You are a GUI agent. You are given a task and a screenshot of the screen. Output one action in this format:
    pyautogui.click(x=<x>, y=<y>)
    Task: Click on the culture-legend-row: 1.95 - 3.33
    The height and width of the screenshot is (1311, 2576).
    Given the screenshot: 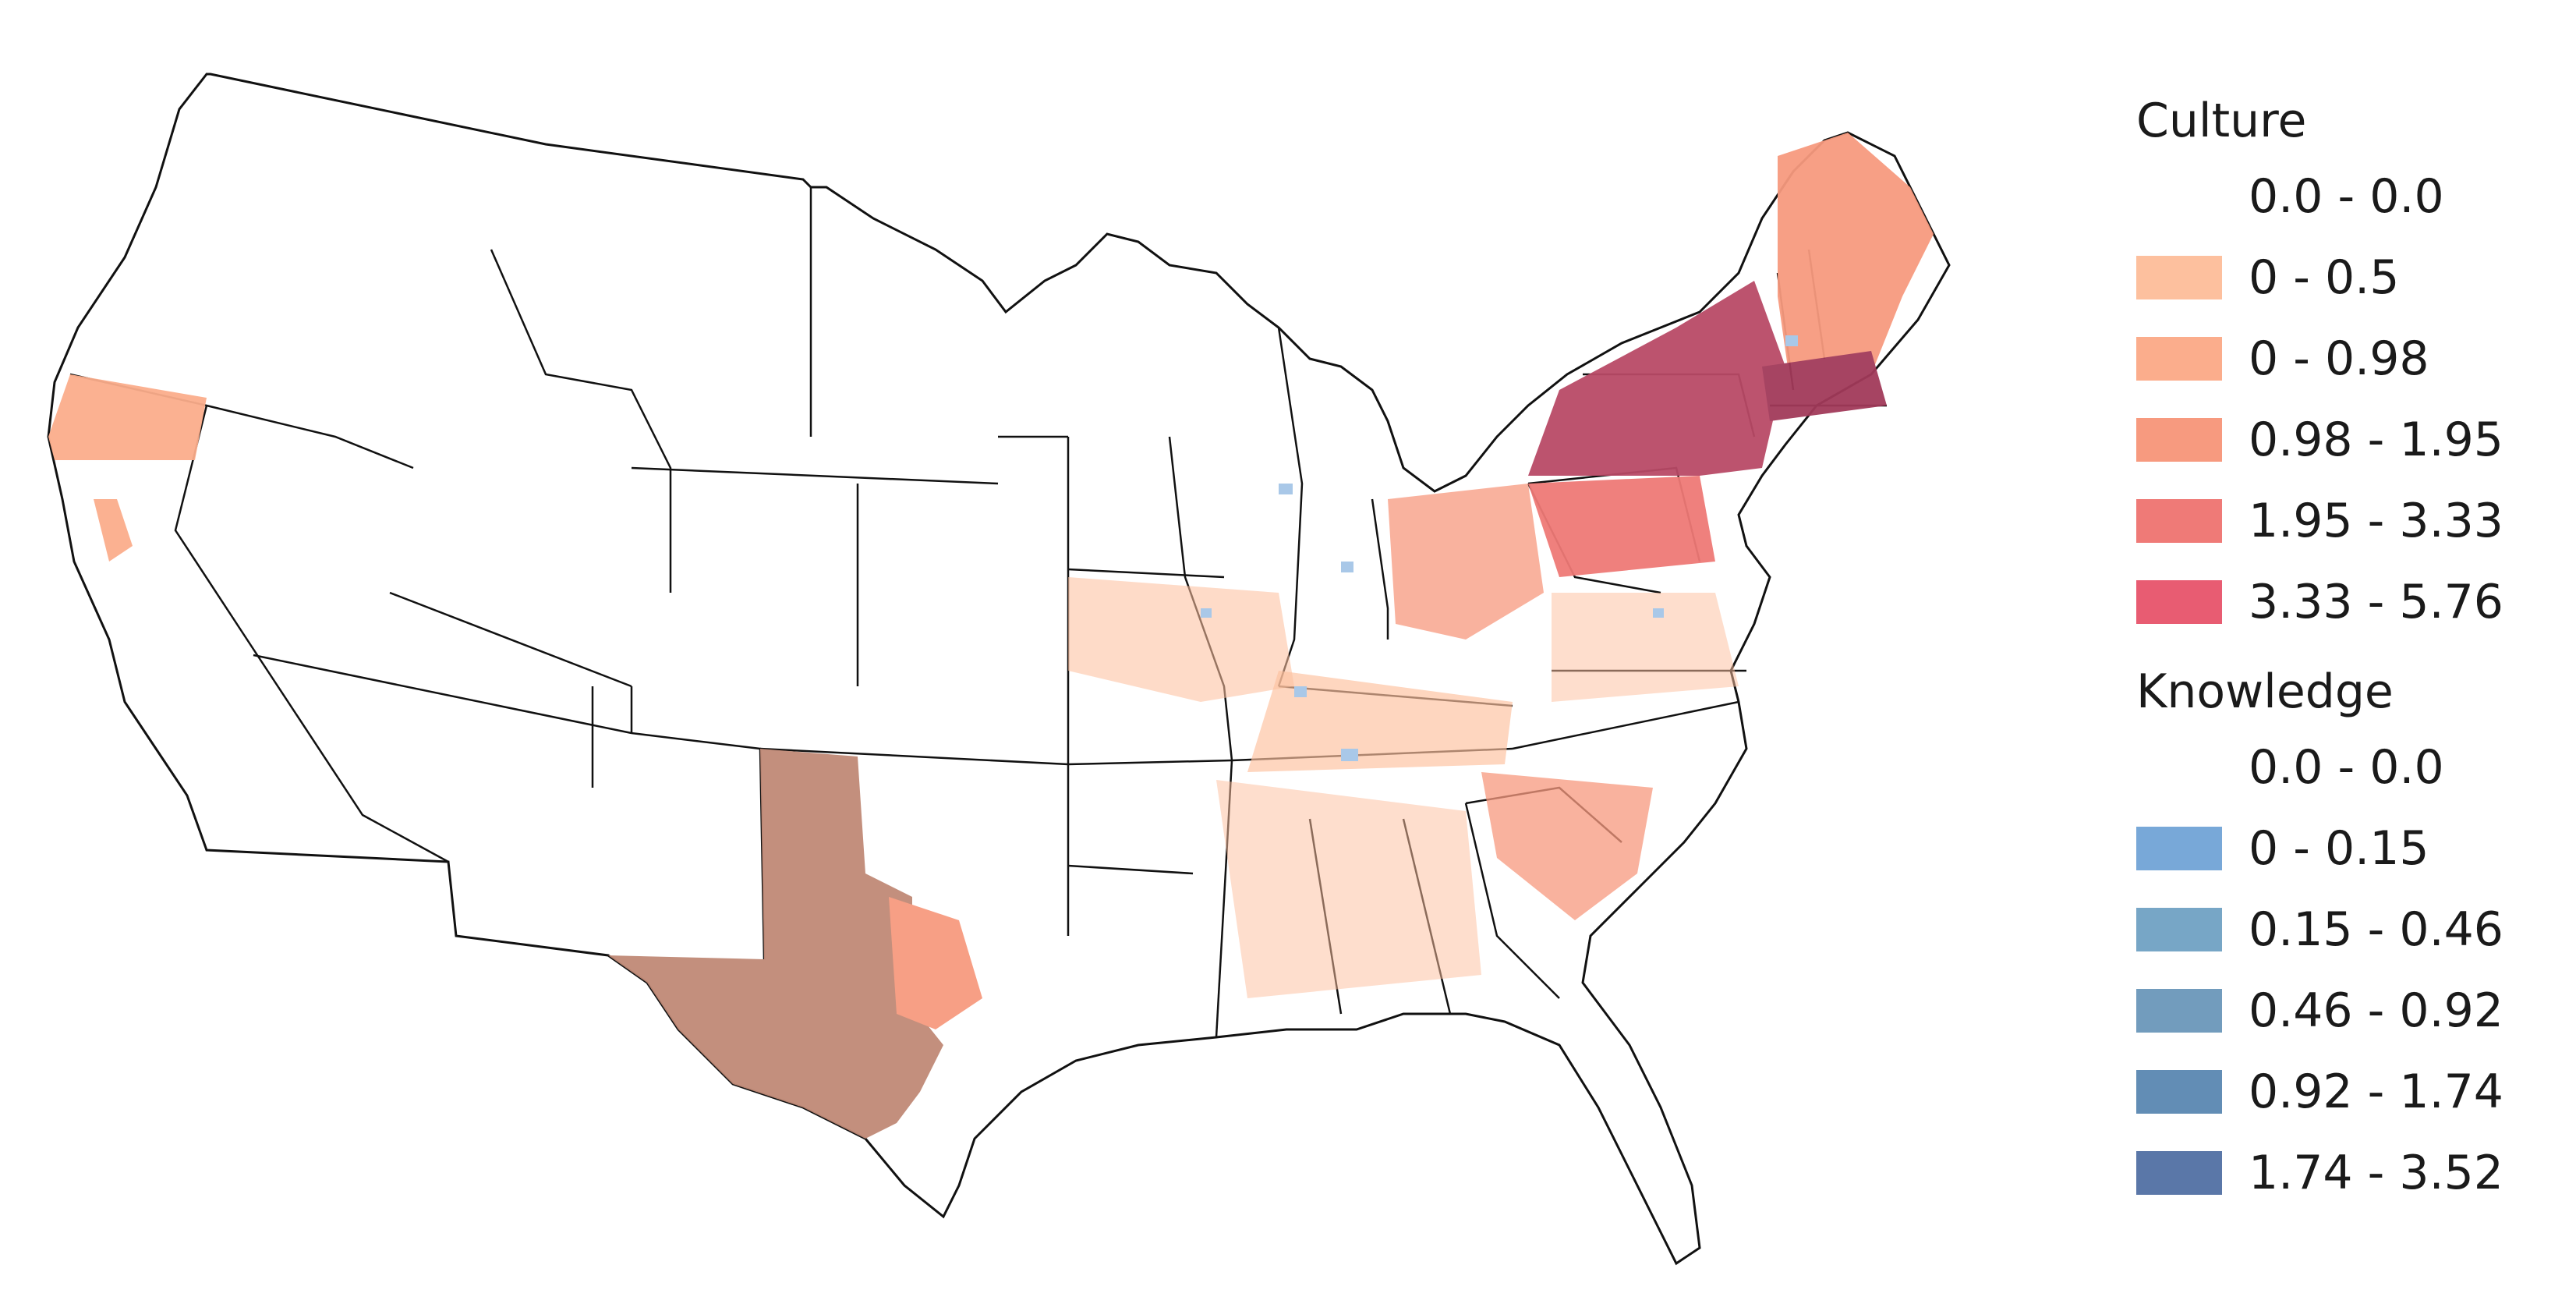 What is the action you would take?
    pyautogui.click(x=2339, y=521)
    